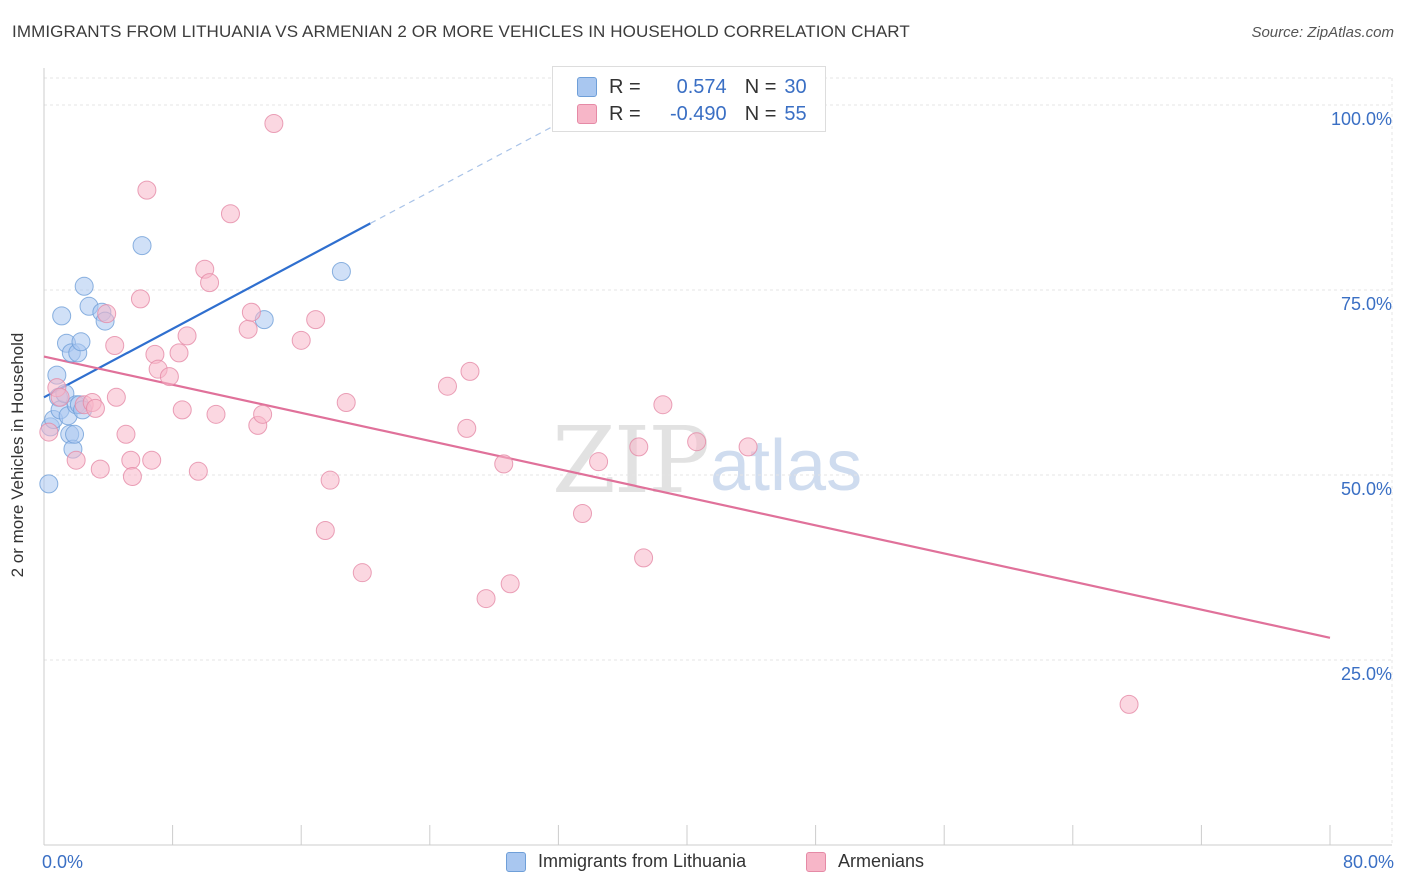 The image size is (1406, 892). What do you see at coordinates (1322, 32) in the screenshot?
I see `chart-source: Source: ZipAtlas.com` at bounding box center [1322, 32].